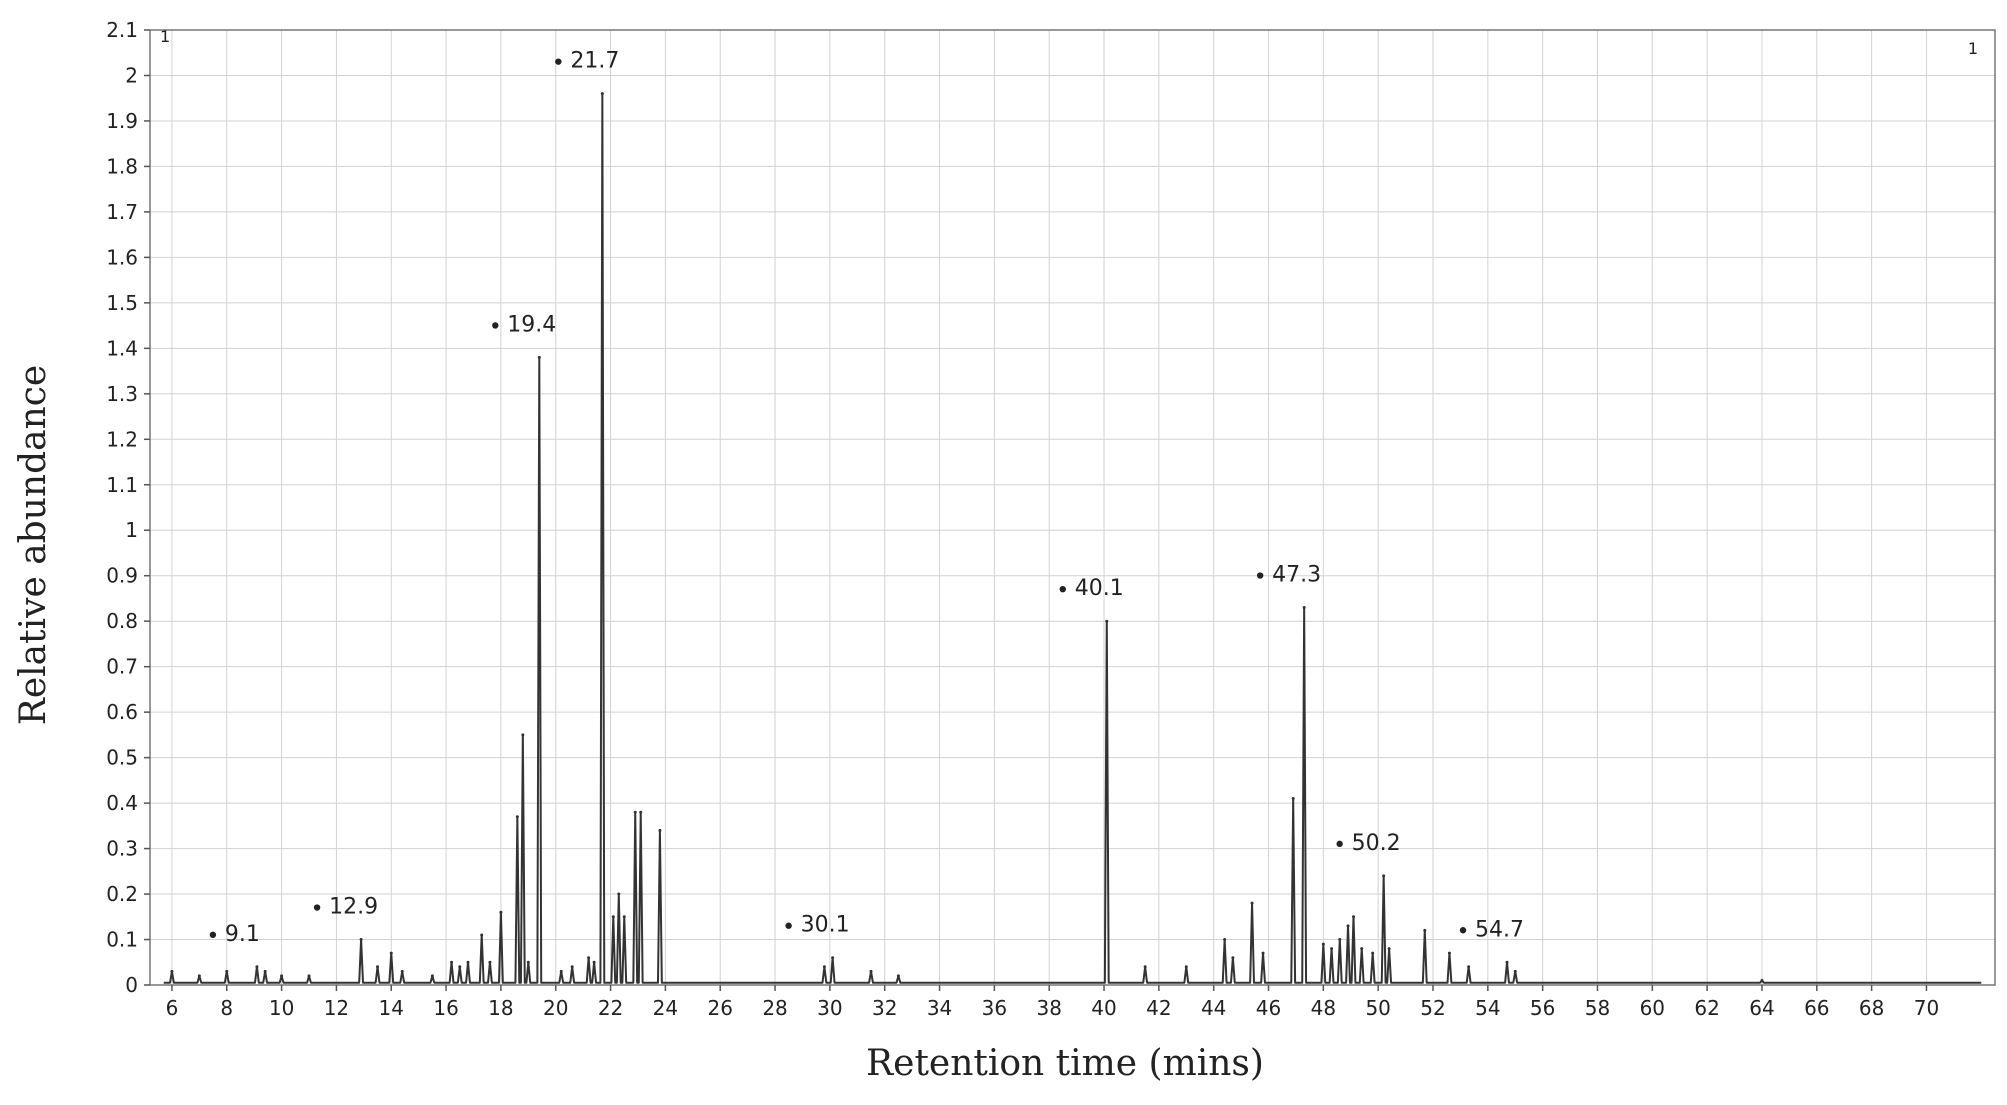  I want to click on x-tick-label: 12, so click(336, 1008).